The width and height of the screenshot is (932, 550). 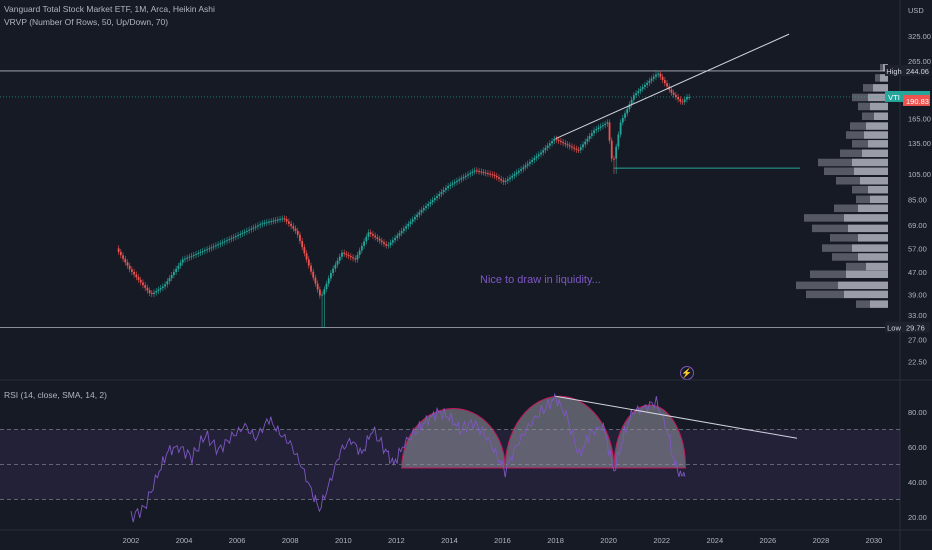 I want to click on low-value-label: 29.76, so click(x=915, y=328).